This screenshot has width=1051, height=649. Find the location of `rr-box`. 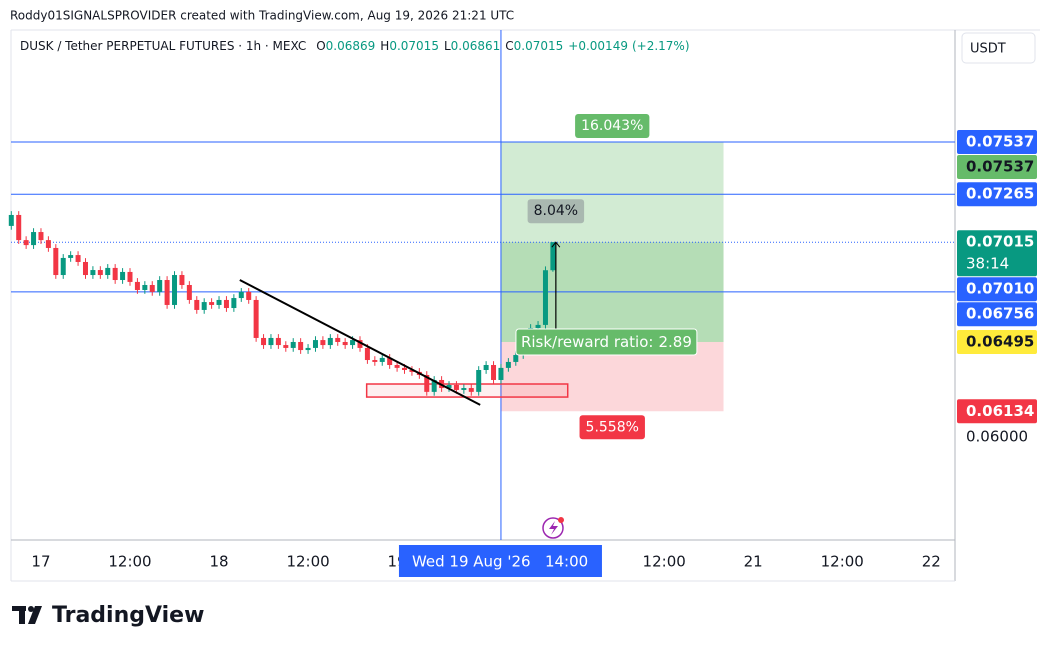

rr-box is located at coordinates (606, 342).